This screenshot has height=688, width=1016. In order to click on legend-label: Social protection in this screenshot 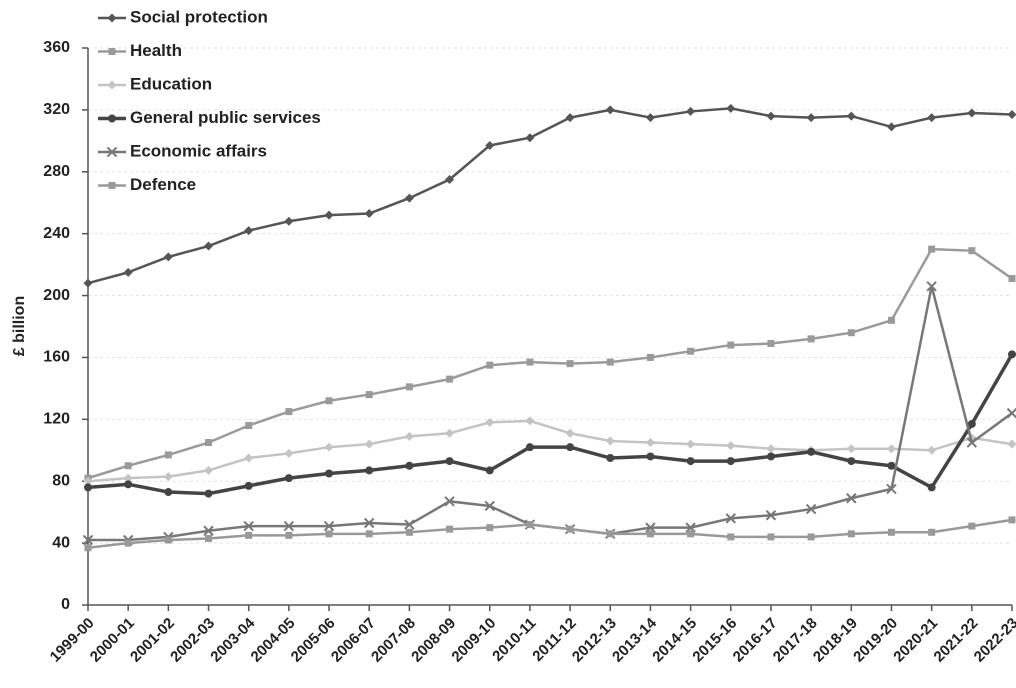, I will do `click(199, 16)`.